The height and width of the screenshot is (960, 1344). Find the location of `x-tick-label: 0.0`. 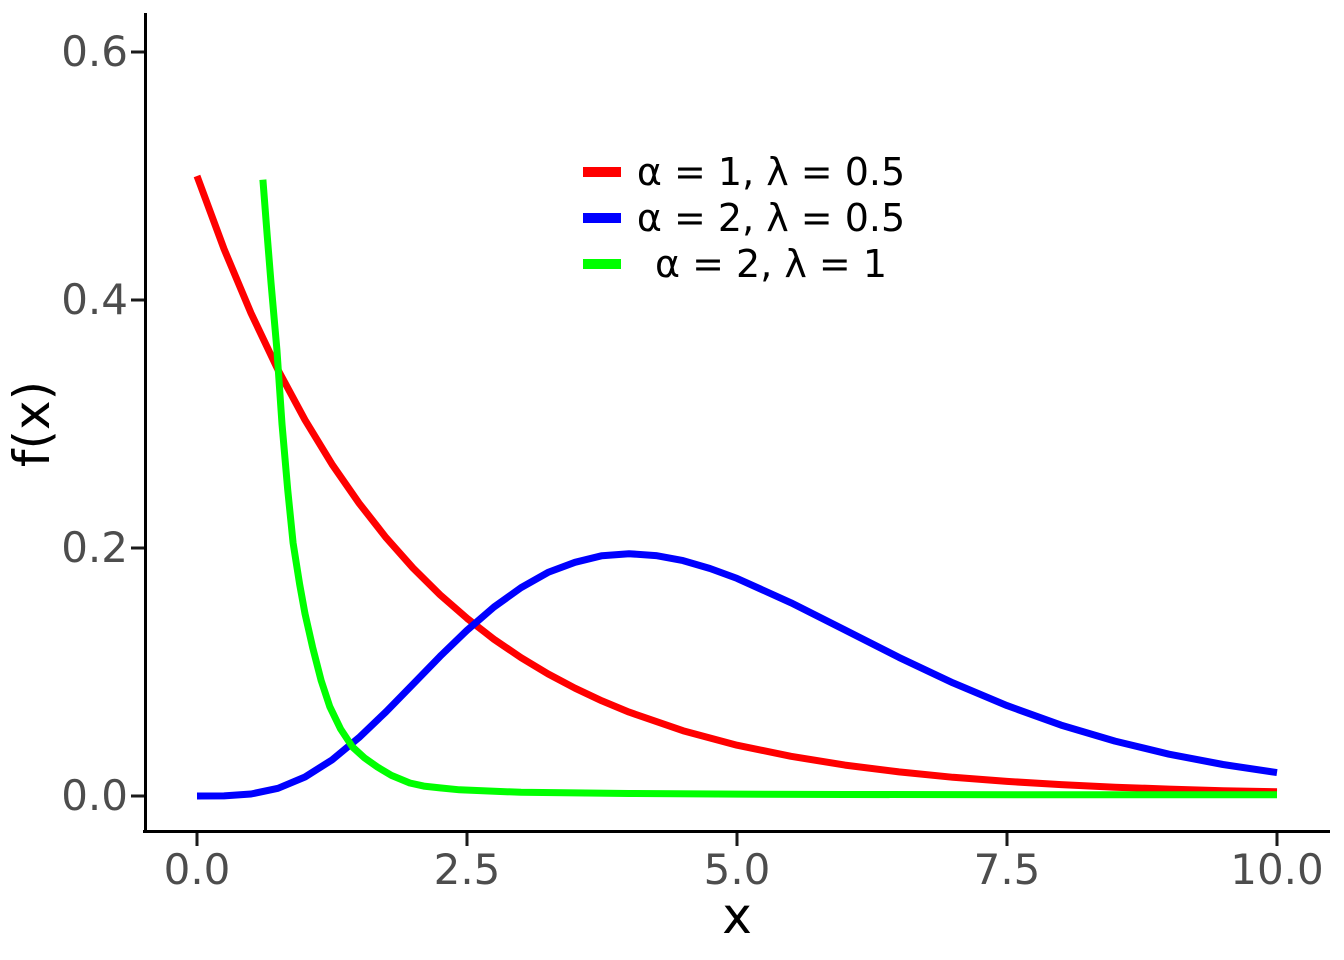

x-tick-label: 0.0 is located at coordinates (197, 869).